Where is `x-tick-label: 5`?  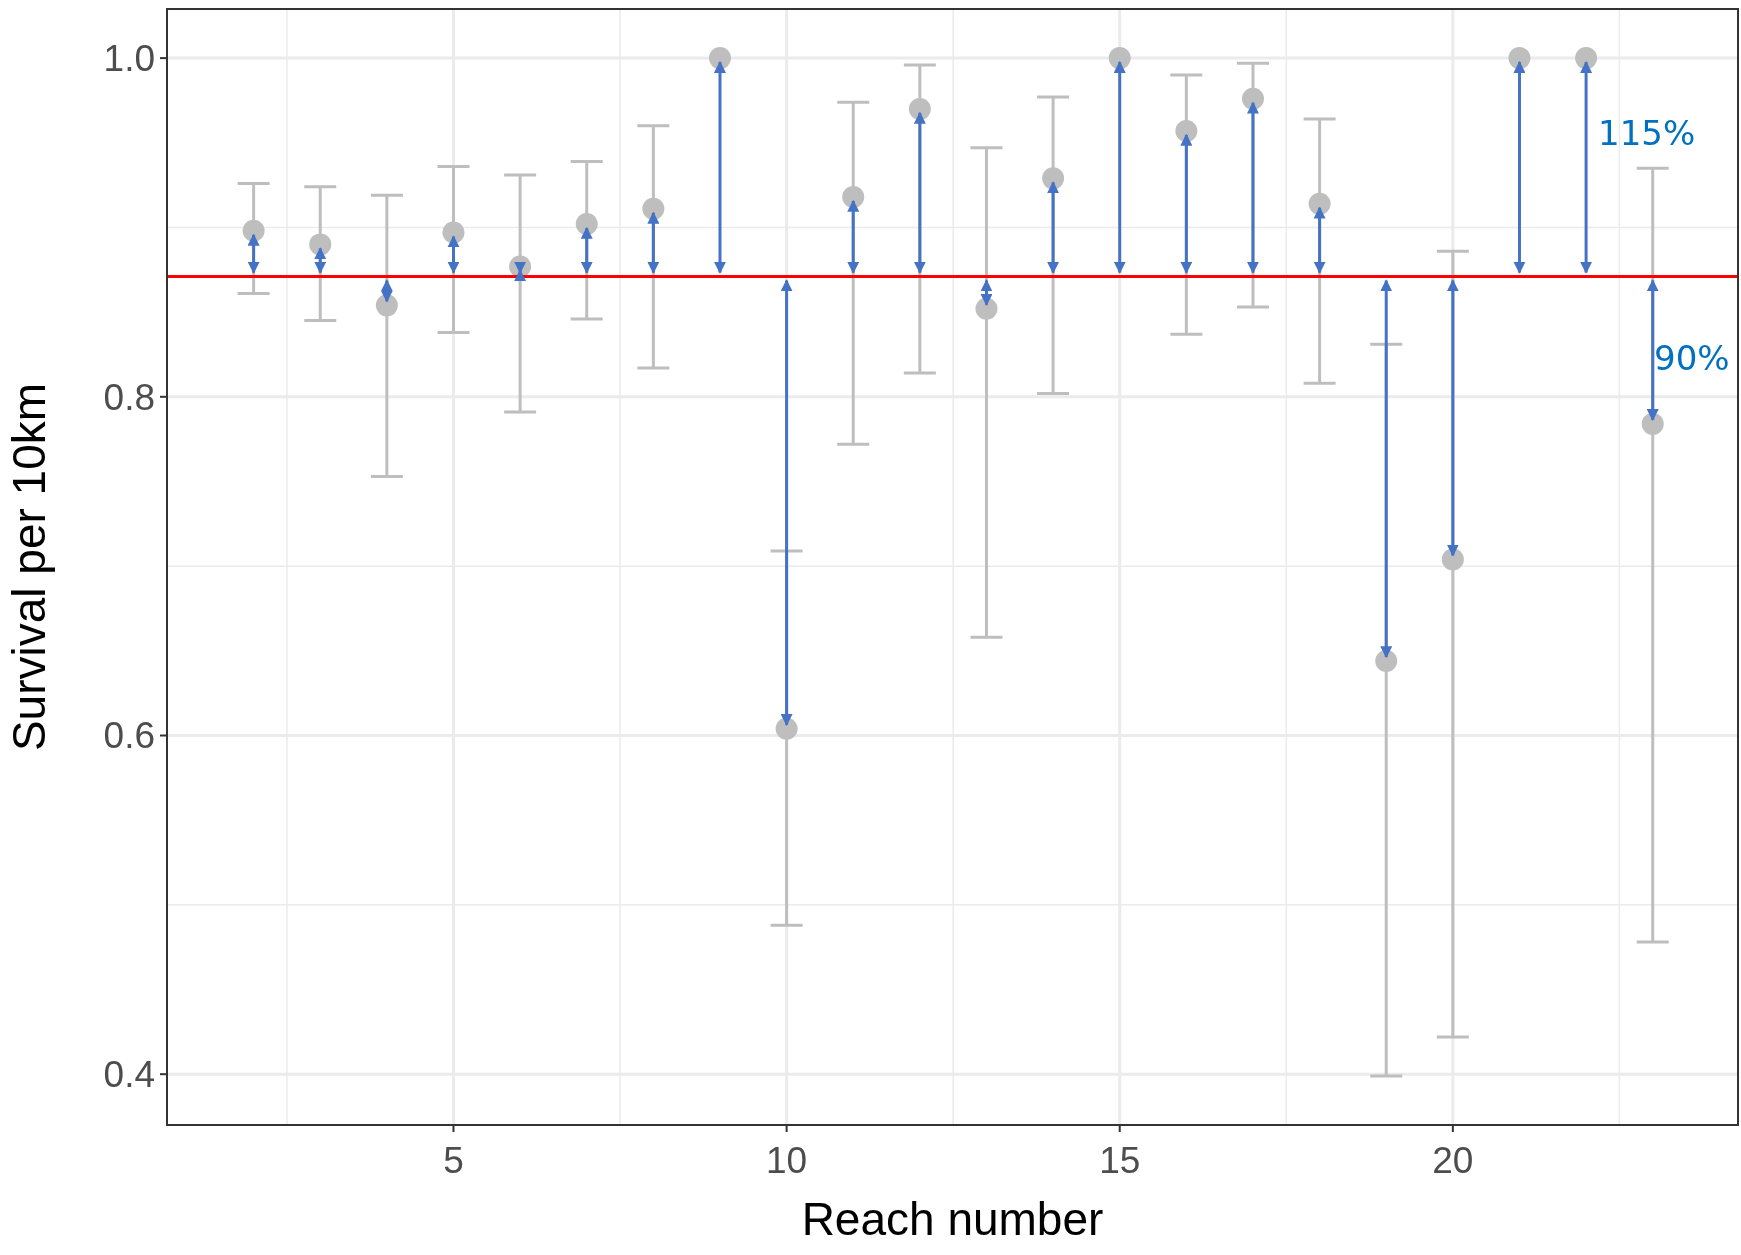 x-tick-label: 5 is located at coordinates (453, 1160).